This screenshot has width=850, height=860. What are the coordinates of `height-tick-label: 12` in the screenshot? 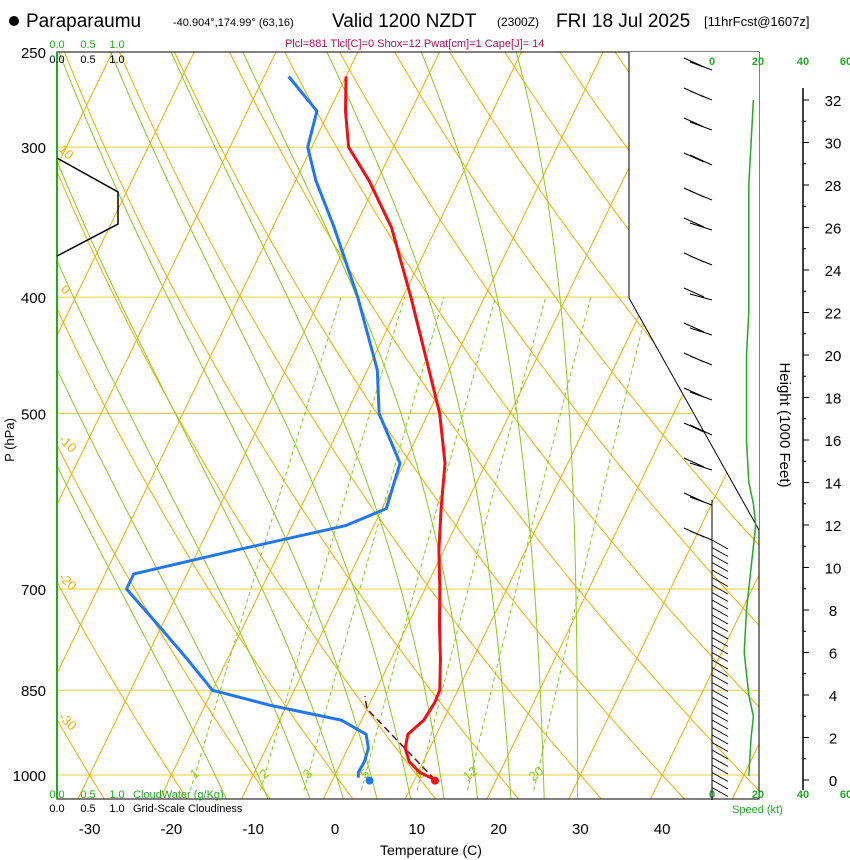 It's located at (833, 526).